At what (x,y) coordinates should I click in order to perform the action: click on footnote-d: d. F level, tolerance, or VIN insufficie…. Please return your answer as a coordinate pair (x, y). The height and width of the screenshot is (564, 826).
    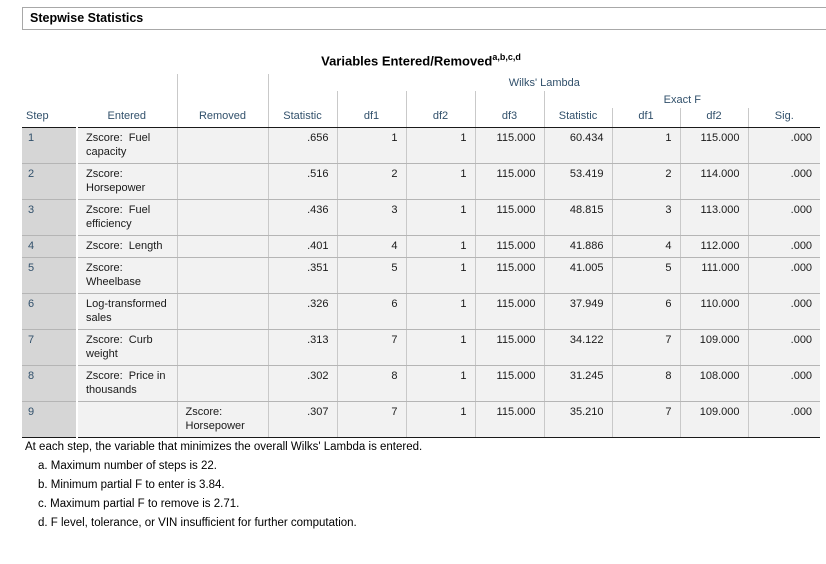
    Looking at the image, I should click on (197, 523).